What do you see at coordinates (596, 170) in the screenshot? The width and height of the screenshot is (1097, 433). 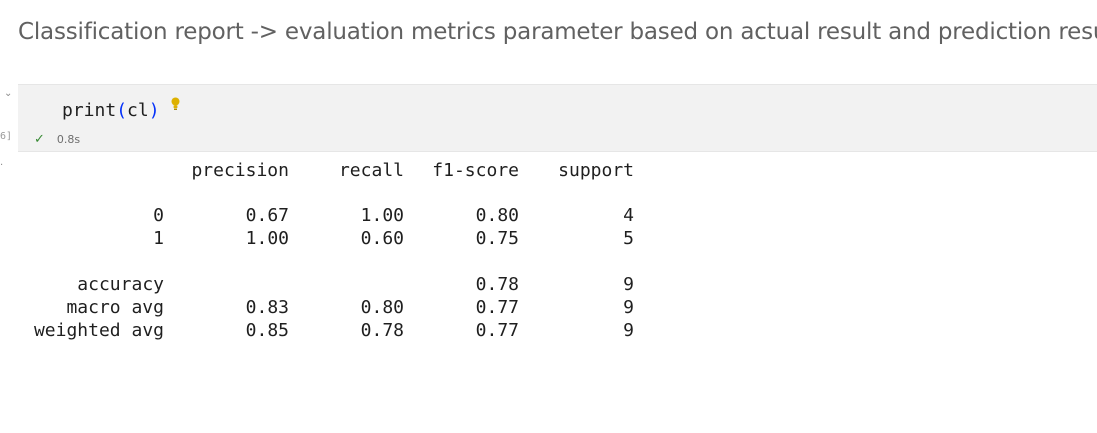 I see `report-header-cell: support` at bounding box center [596, 170].